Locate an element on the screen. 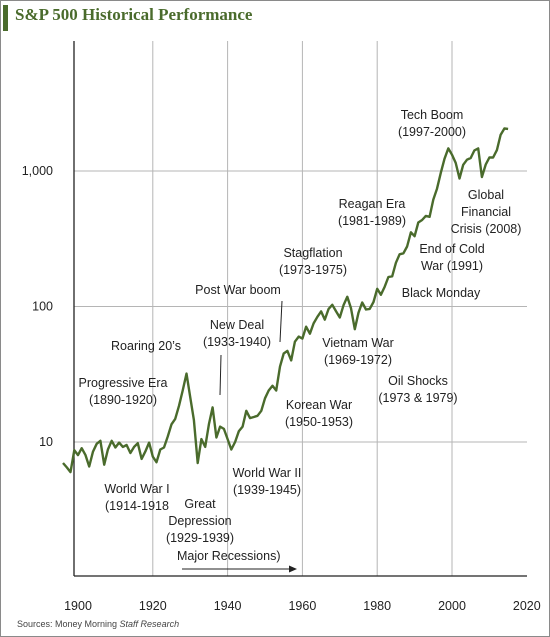 The height and width of the screenshot is (637, 550). y-tick-label: 100 is located at coordinates (42, 307).